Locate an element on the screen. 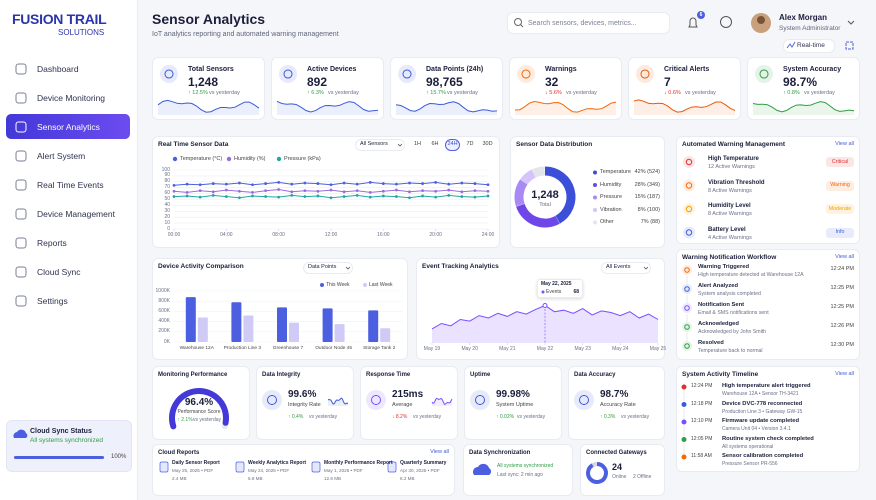 This screenshot has width=876, height=500. device-filter is located at coordinates (328, 268).